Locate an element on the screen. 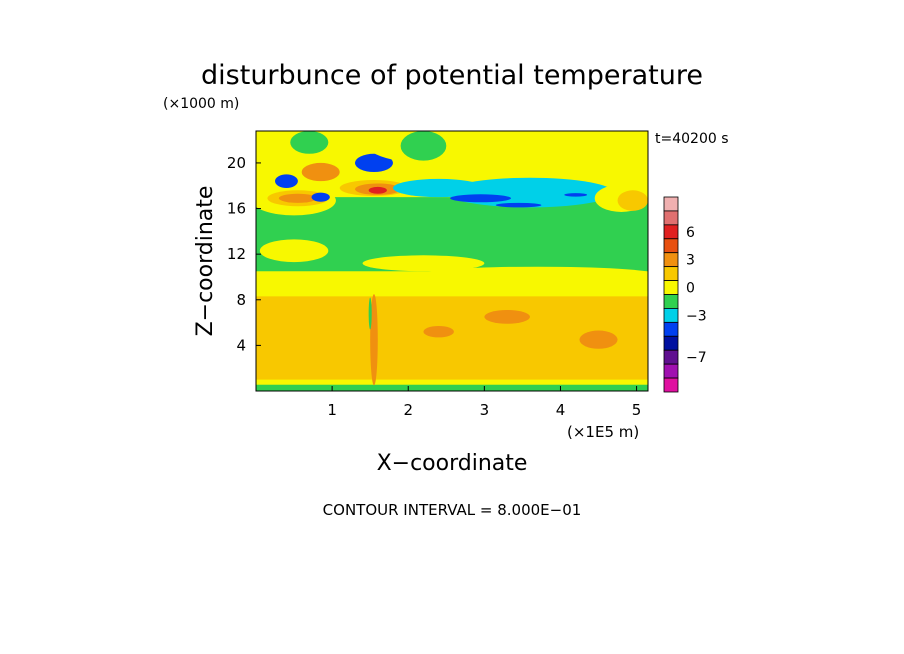 The height and width of the screenshot is (654, 904). y-tick-label: 16 is located at coordinates (236, 209).